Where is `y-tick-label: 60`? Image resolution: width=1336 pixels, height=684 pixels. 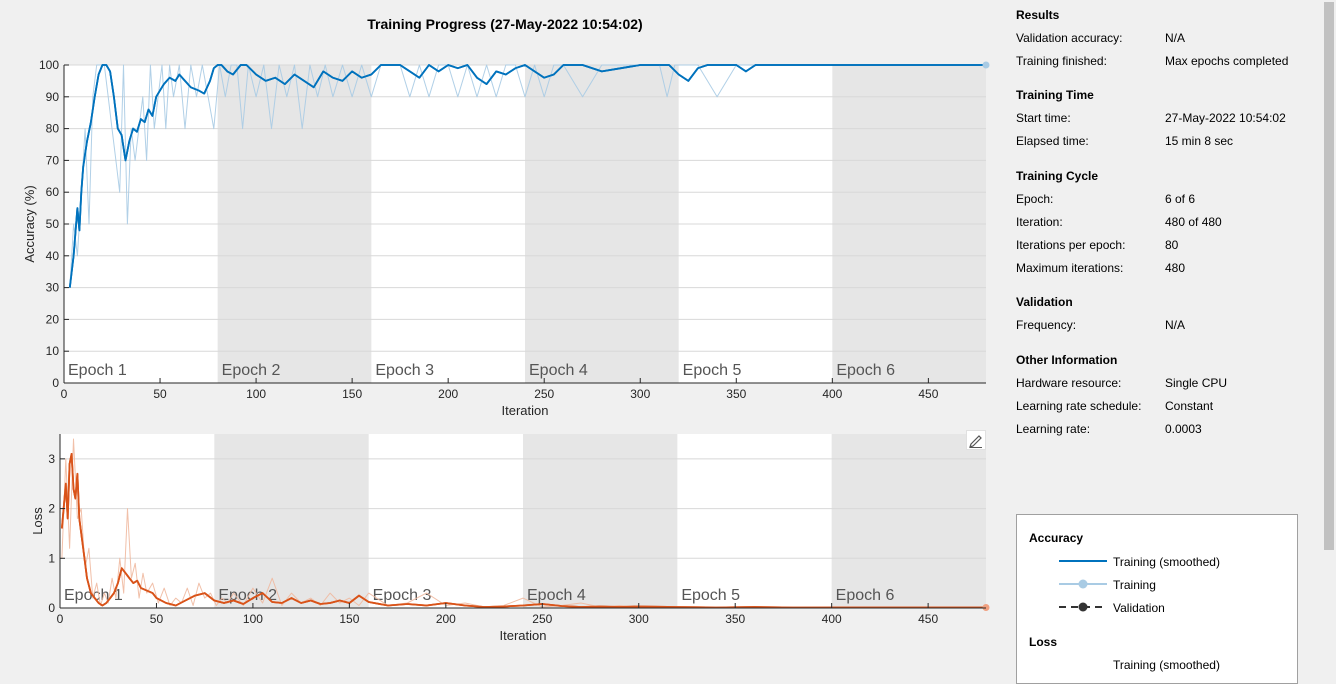 y-tick-label: 60 is located at coordinates (53, 192).